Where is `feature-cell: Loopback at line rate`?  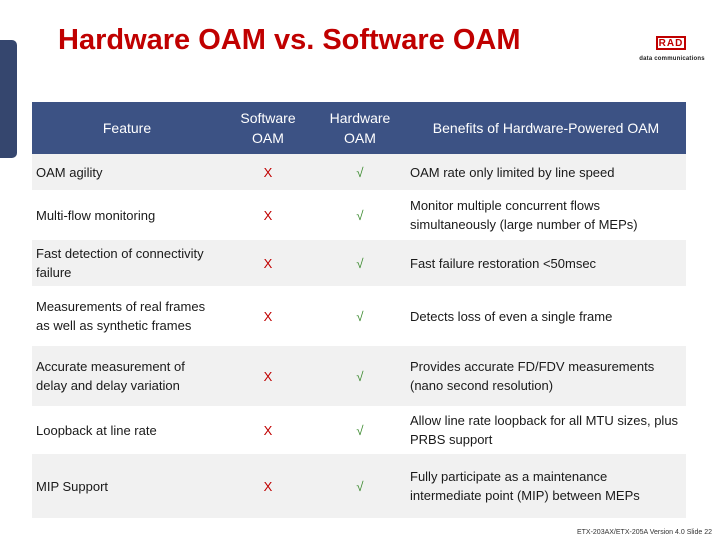 feature-cell: Loopback at line rate is located at coordinates (127, 430).